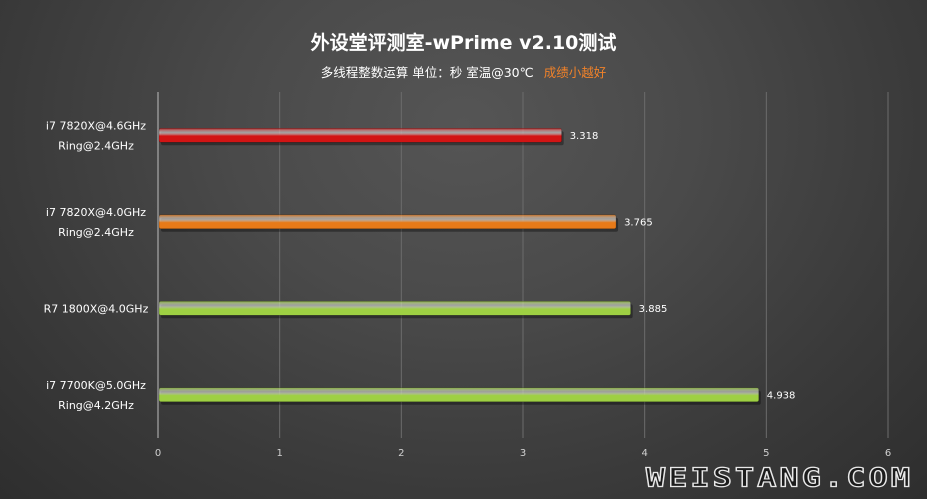 This screenshot has width=927, height=499. Describe the element at coordinates (523, 453) in the screenshot. I see `x-tick-label: 3` at that location.